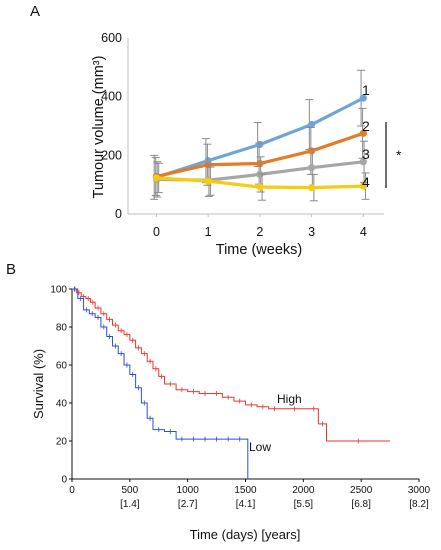 The height and width of the screenshot is (550, 441). Describe the element at coordinates (366, 126) in the screenshot. I see `chart-a-series-label: 2` at that location.